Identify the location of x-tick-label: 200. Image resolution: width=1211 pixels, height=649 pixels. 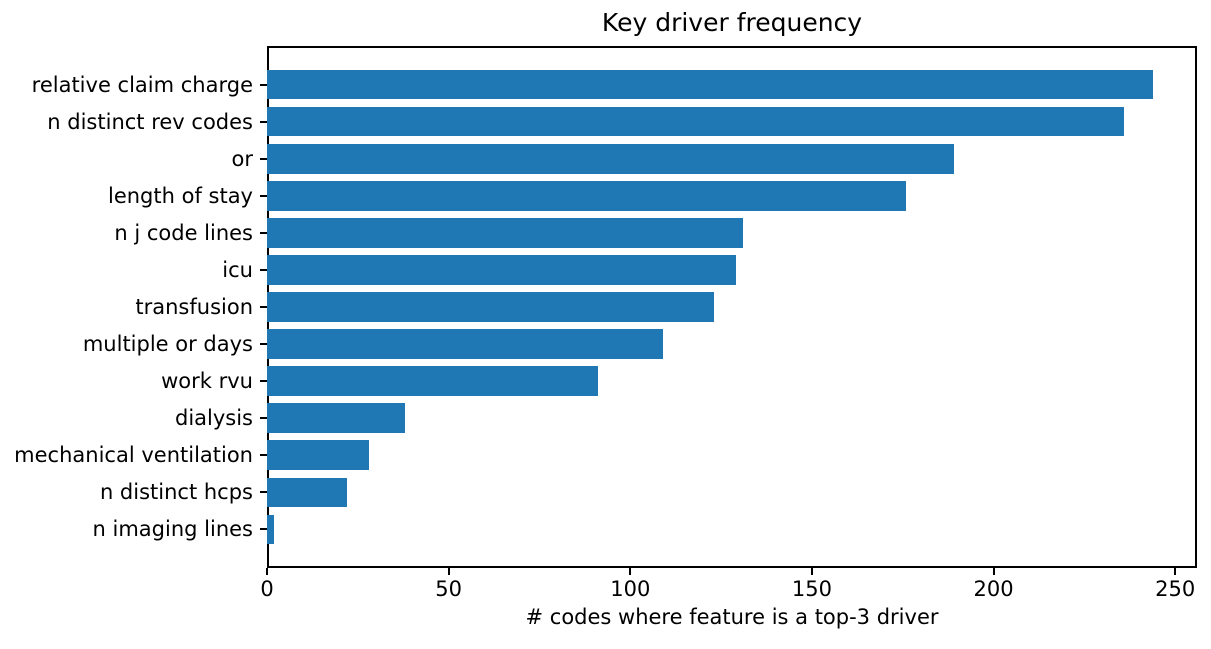
(993, 589).